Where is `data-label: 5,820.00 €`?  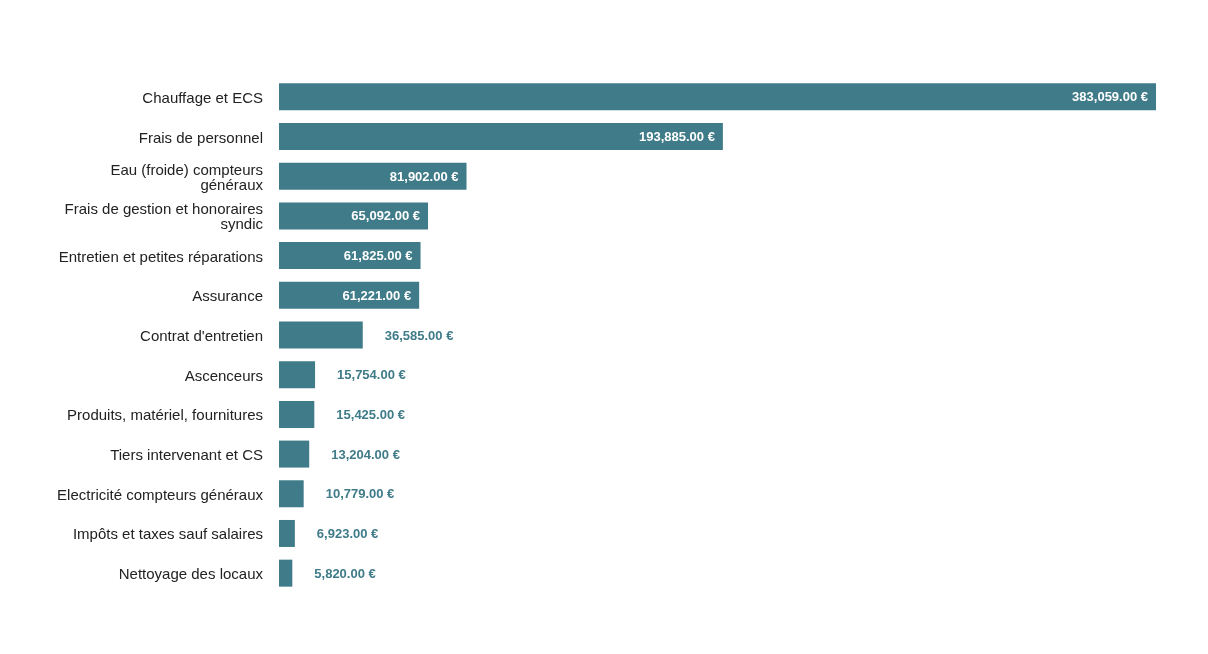
data-label: 5,820.00 € is located at coordinates (345, 573).